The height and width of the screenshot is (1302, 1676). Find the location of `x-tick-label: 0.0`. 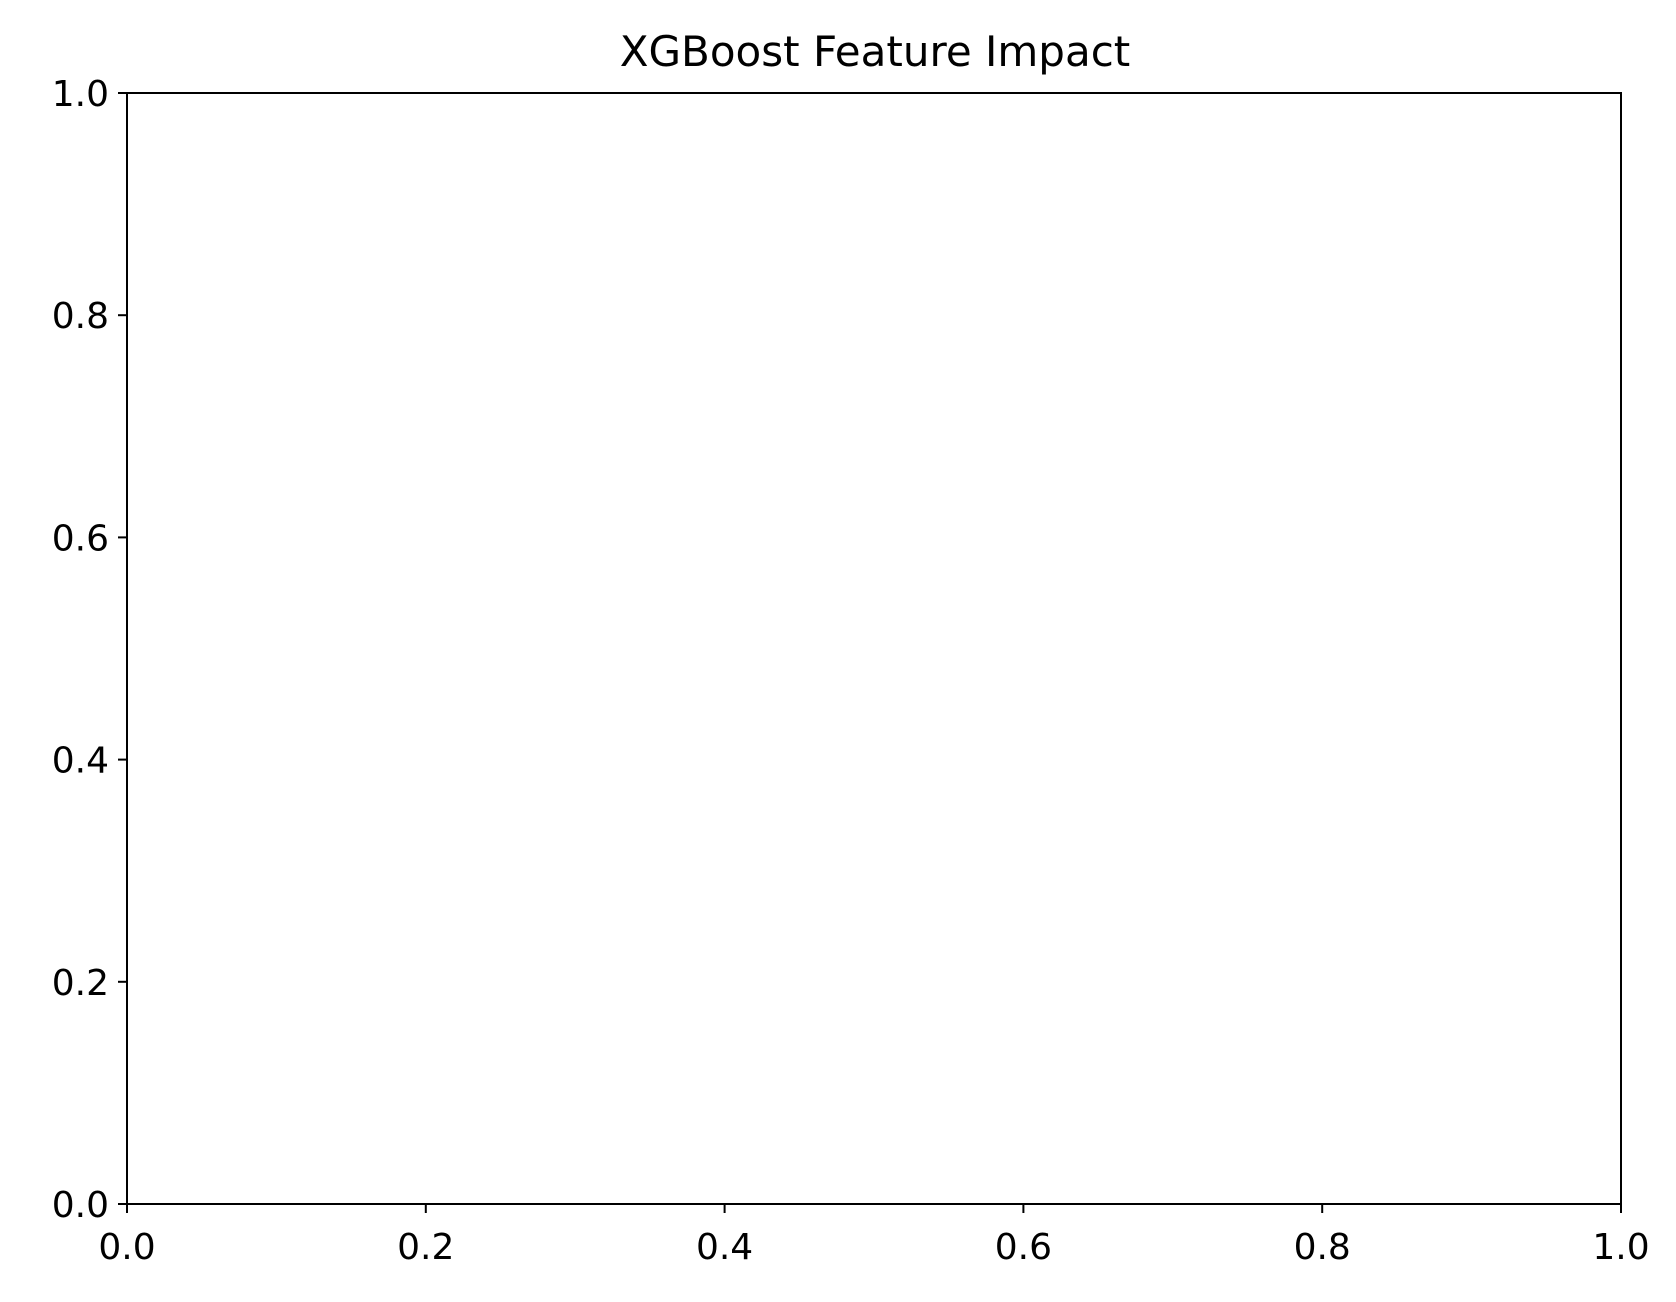

x-tick-label: 0.0 is located at coordinates (126, 1247).